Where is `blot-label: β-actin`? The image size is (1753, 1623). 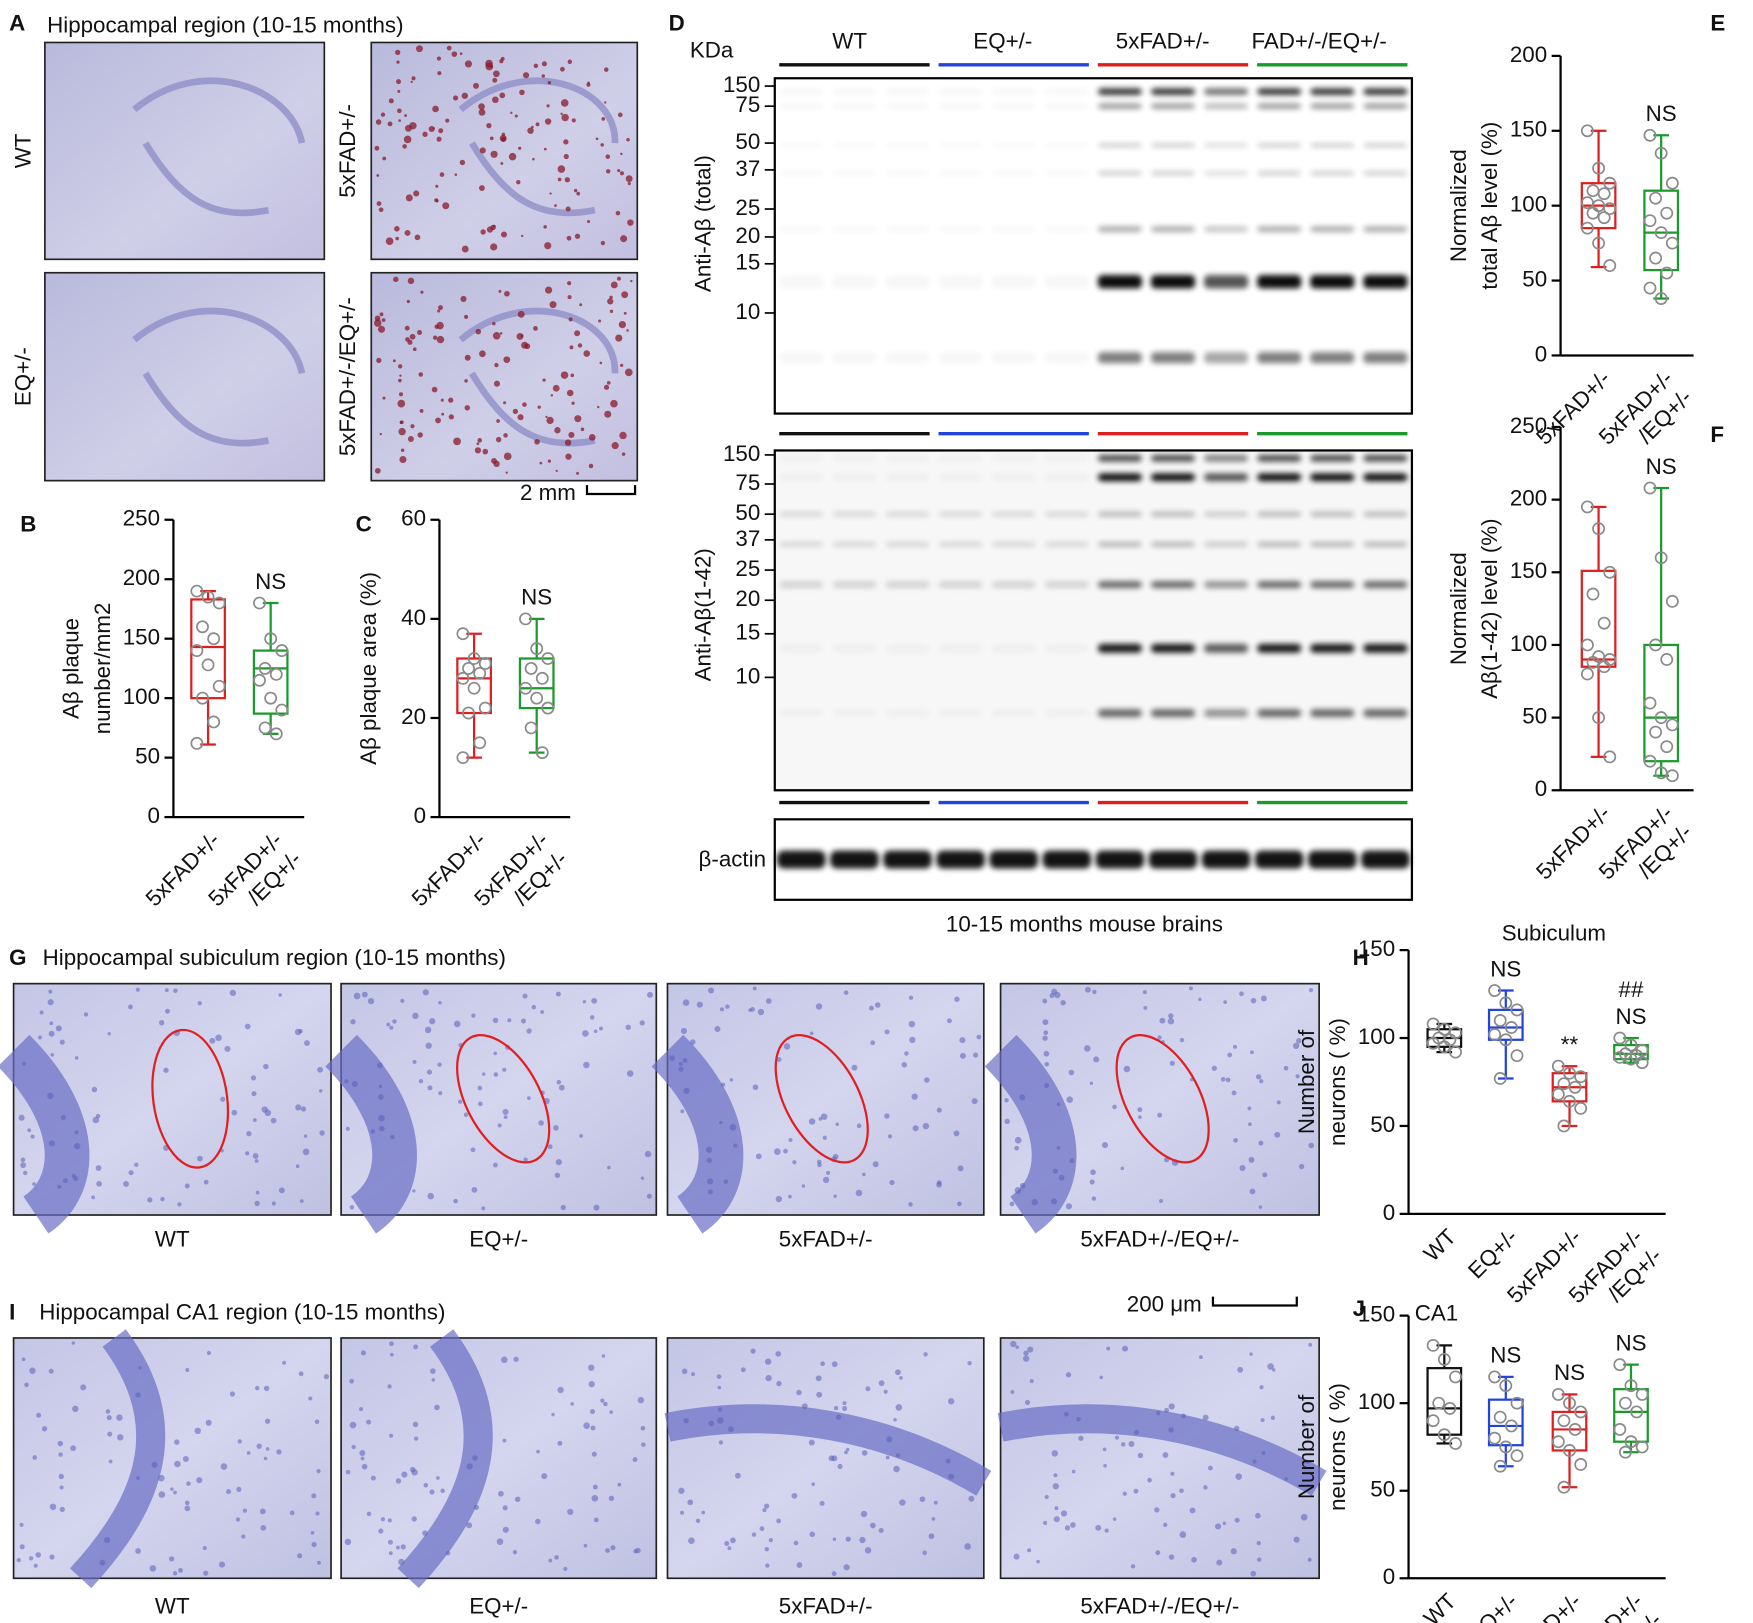 blot-label: β-actin is located at coordinates (733, 859).